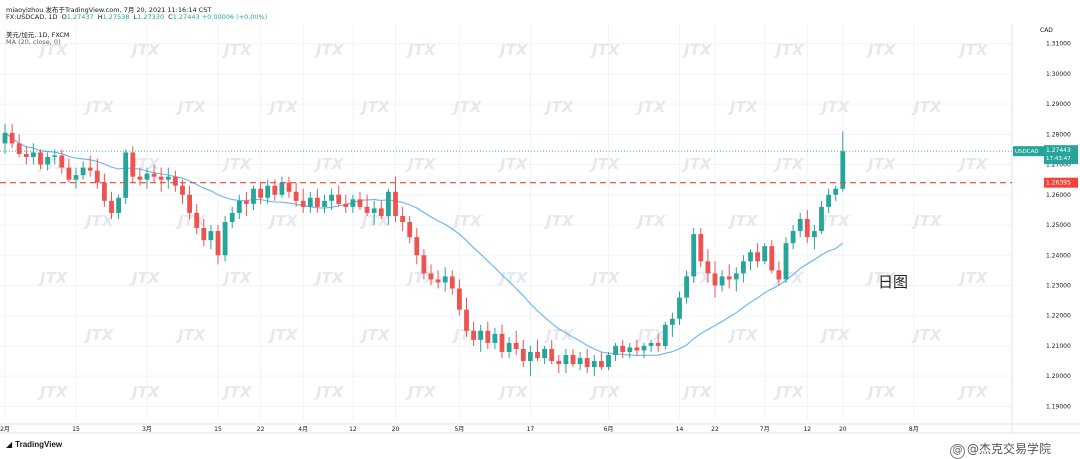  Describe the element at coordinates (32, 17) in the screenshot. I see `symbol-label: FX:USDCAD, 1D` at that location.